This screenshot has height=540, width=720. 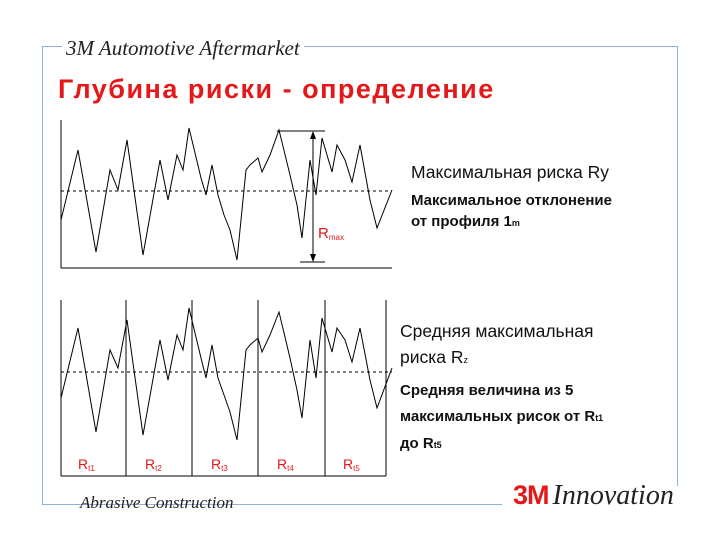 I want to click on segment-label-rt5: Rt5, so click(x=351, y=464).